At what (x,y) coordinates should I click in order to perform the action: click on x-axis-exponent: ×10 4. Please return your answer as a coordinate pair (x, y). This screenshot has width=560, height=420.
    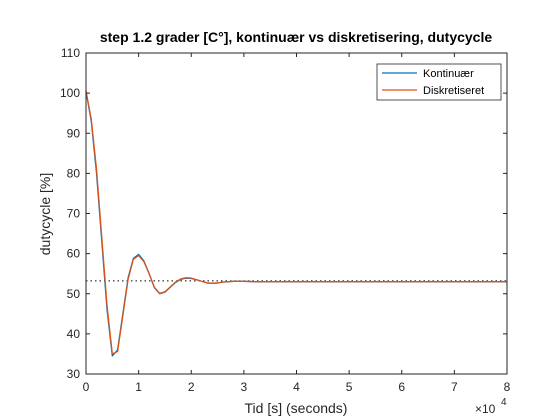
    Looking at the image, I should click on (491, 406).